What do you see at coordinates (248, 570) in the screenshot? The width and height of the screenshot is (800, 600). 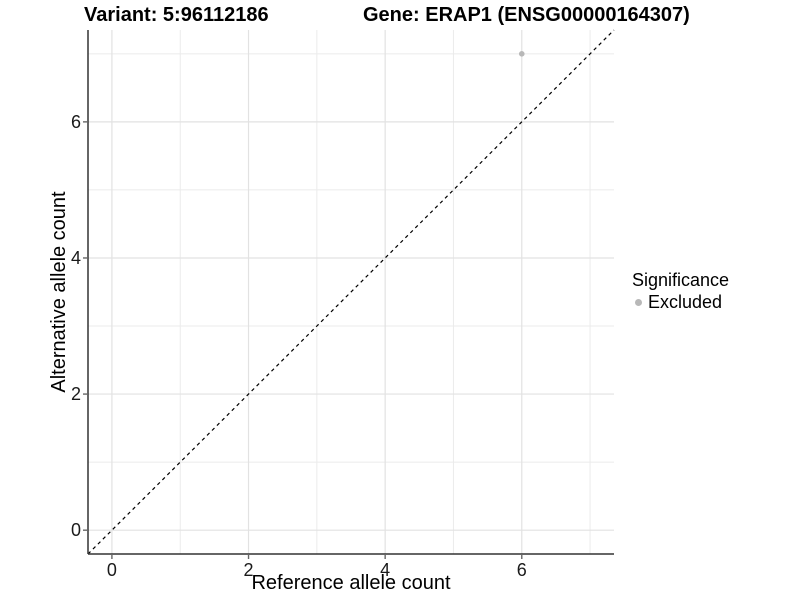 I see `x-tick-label: 2` at bounding box center [248, 570].